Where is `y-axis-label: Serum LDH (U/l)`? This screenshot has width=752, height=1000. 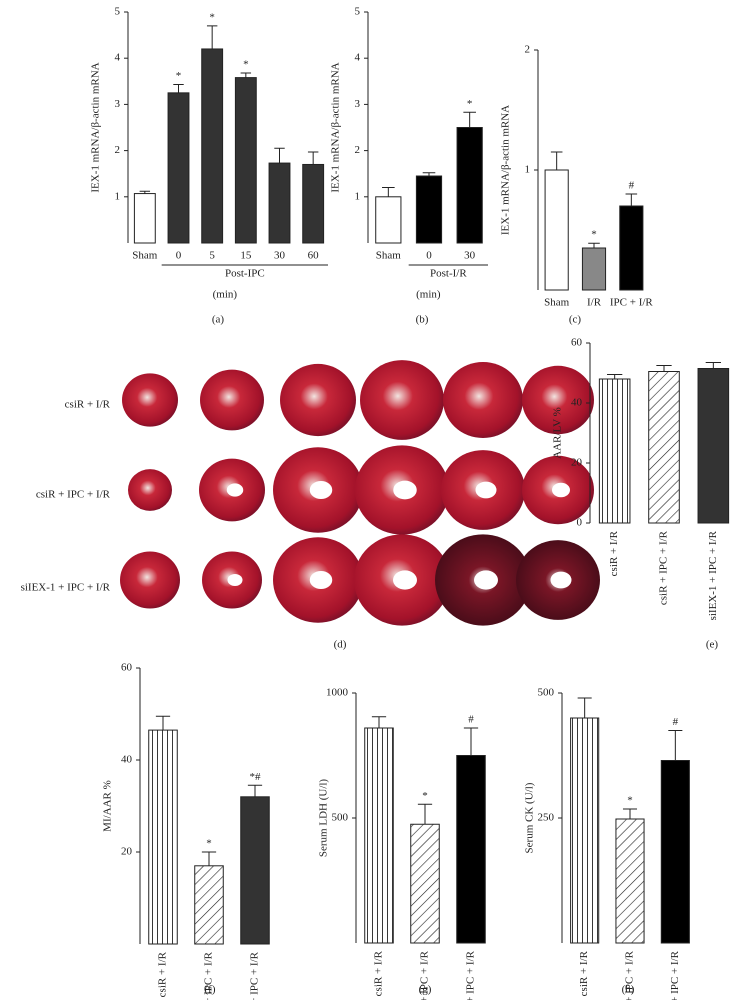
y-axis-label: Serum LDH (U/l) is located at coordinates (324, 818).